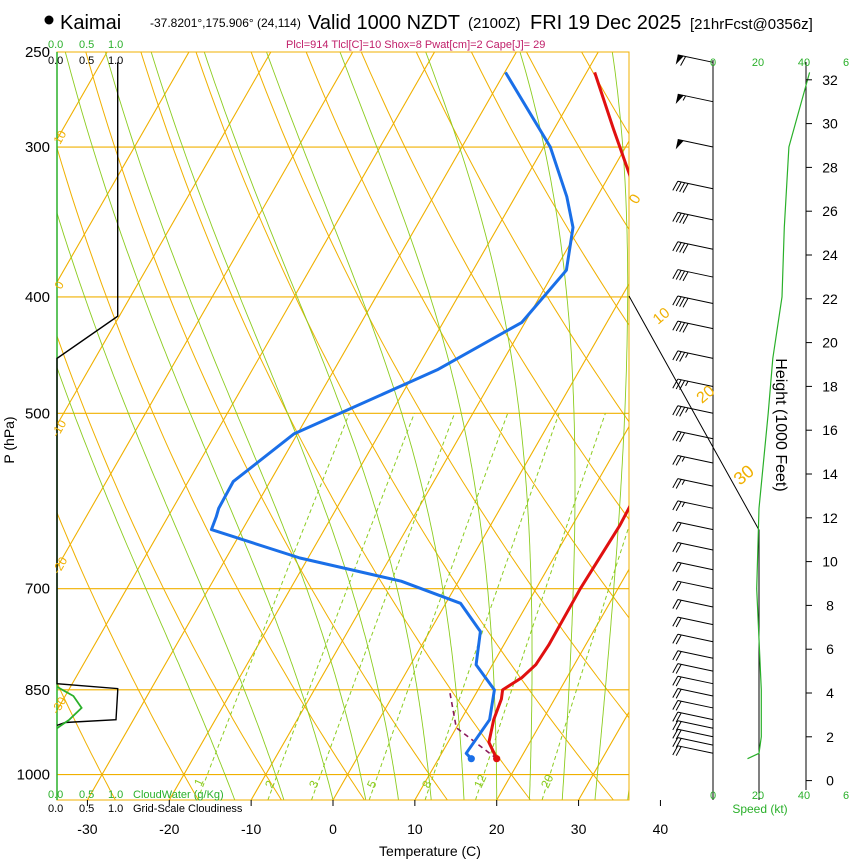  What do you see at coordinates (759, 809) in the screenshot?
I see `speed-axis-title: Speed (kt)` at bounding box center [759, 809].